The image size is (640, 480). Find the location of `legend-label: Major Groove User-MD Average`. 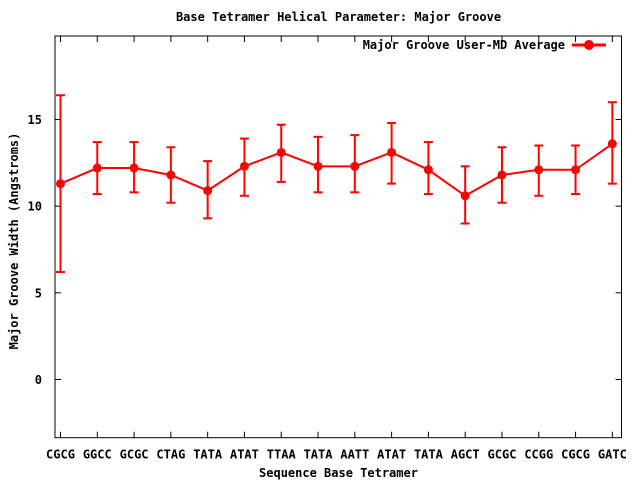

legend-label: Major Groove User-MD Average is located at coordinates (463, 45).